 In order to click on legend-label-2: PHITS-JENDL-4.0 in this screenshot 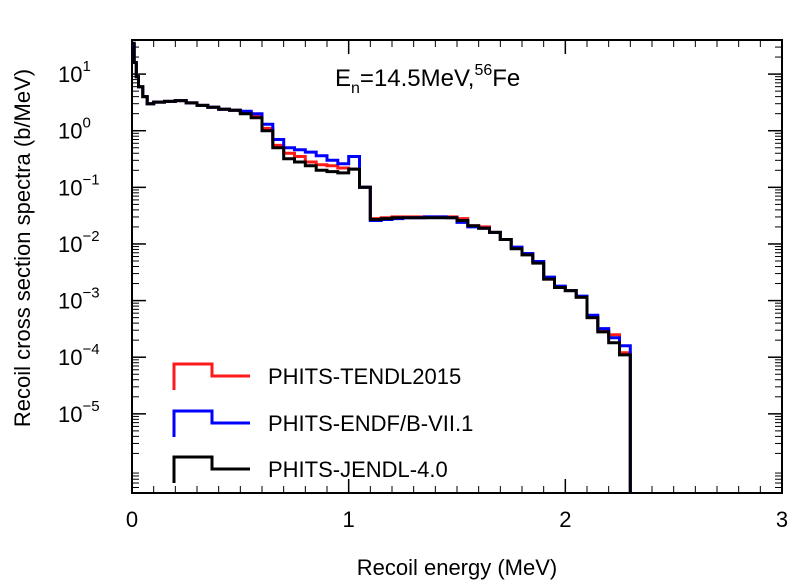, I will do `click(358, 469)`.